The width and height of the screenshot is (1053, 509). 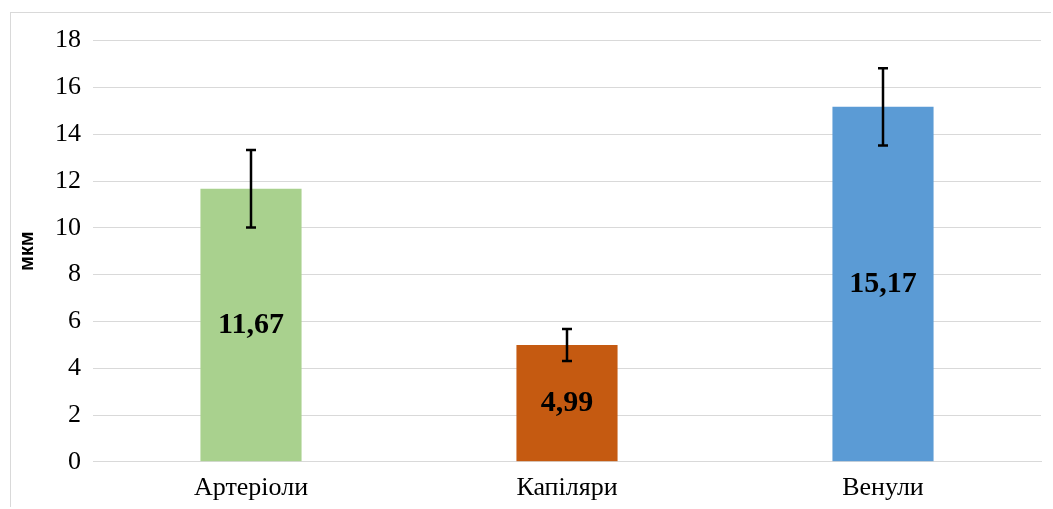 What do you see at coordinates (251, 322) in the screenshot?
I see `data-label: 11,67` at bounding box center [251, 322].